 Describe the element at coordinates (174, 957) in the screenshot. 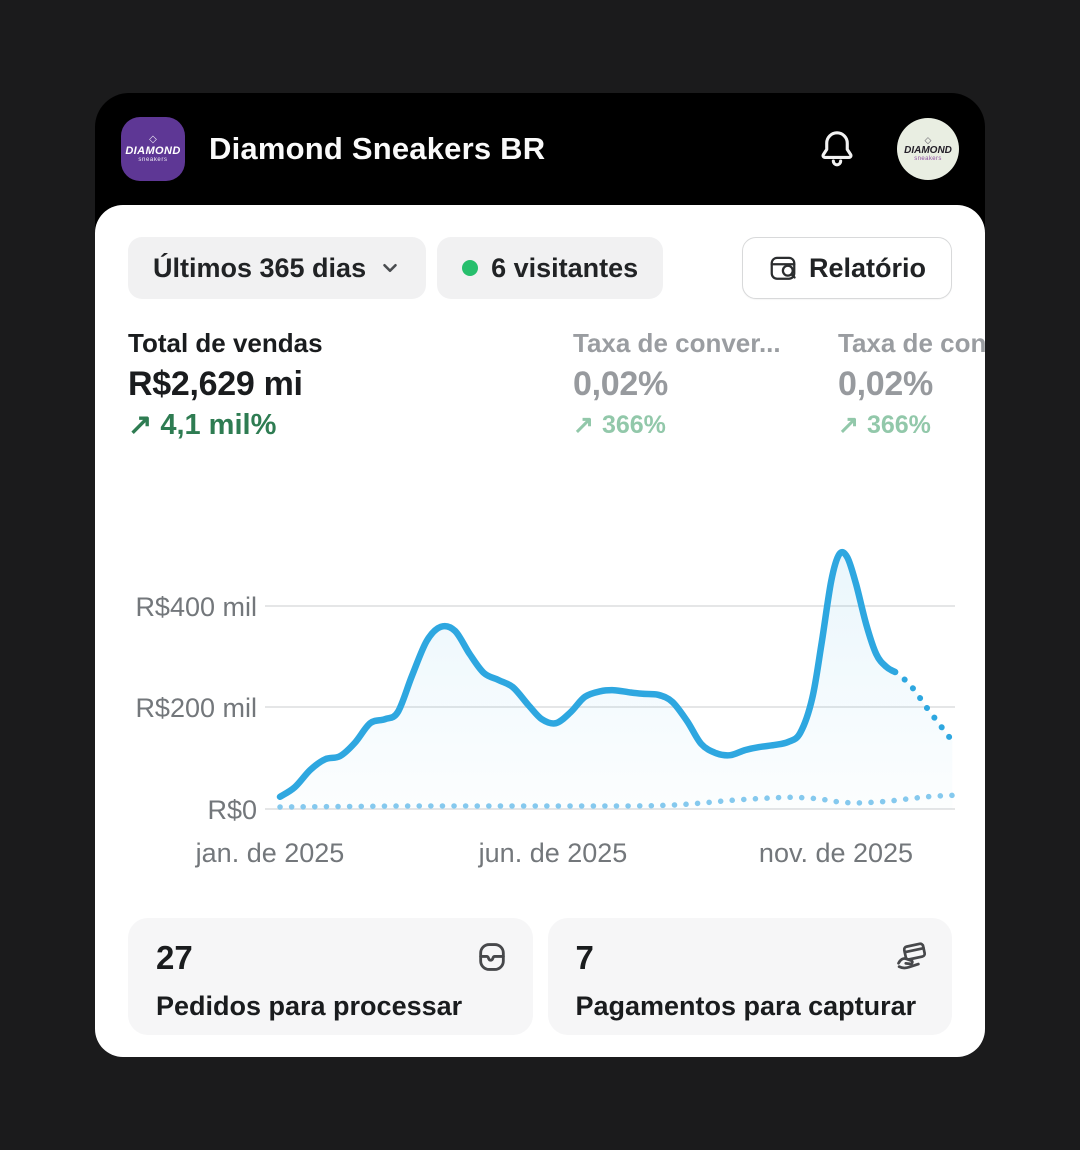

I see `orders-count: 27` at that location.